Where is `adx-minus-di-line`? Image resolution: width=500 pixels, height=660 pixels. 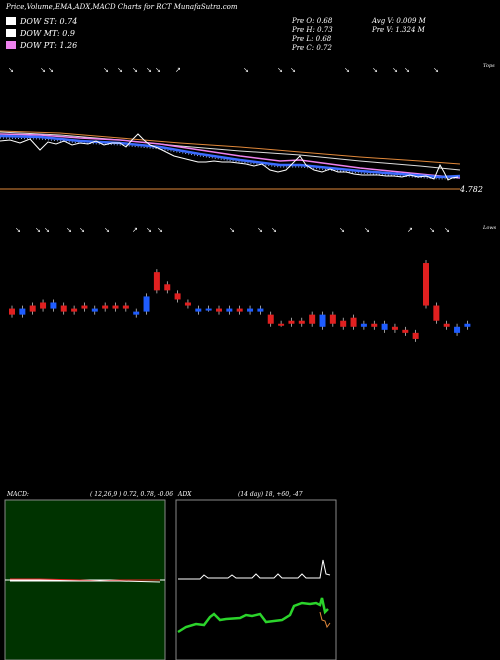
adx-minus-di-line is located at coordinates (325, 620).